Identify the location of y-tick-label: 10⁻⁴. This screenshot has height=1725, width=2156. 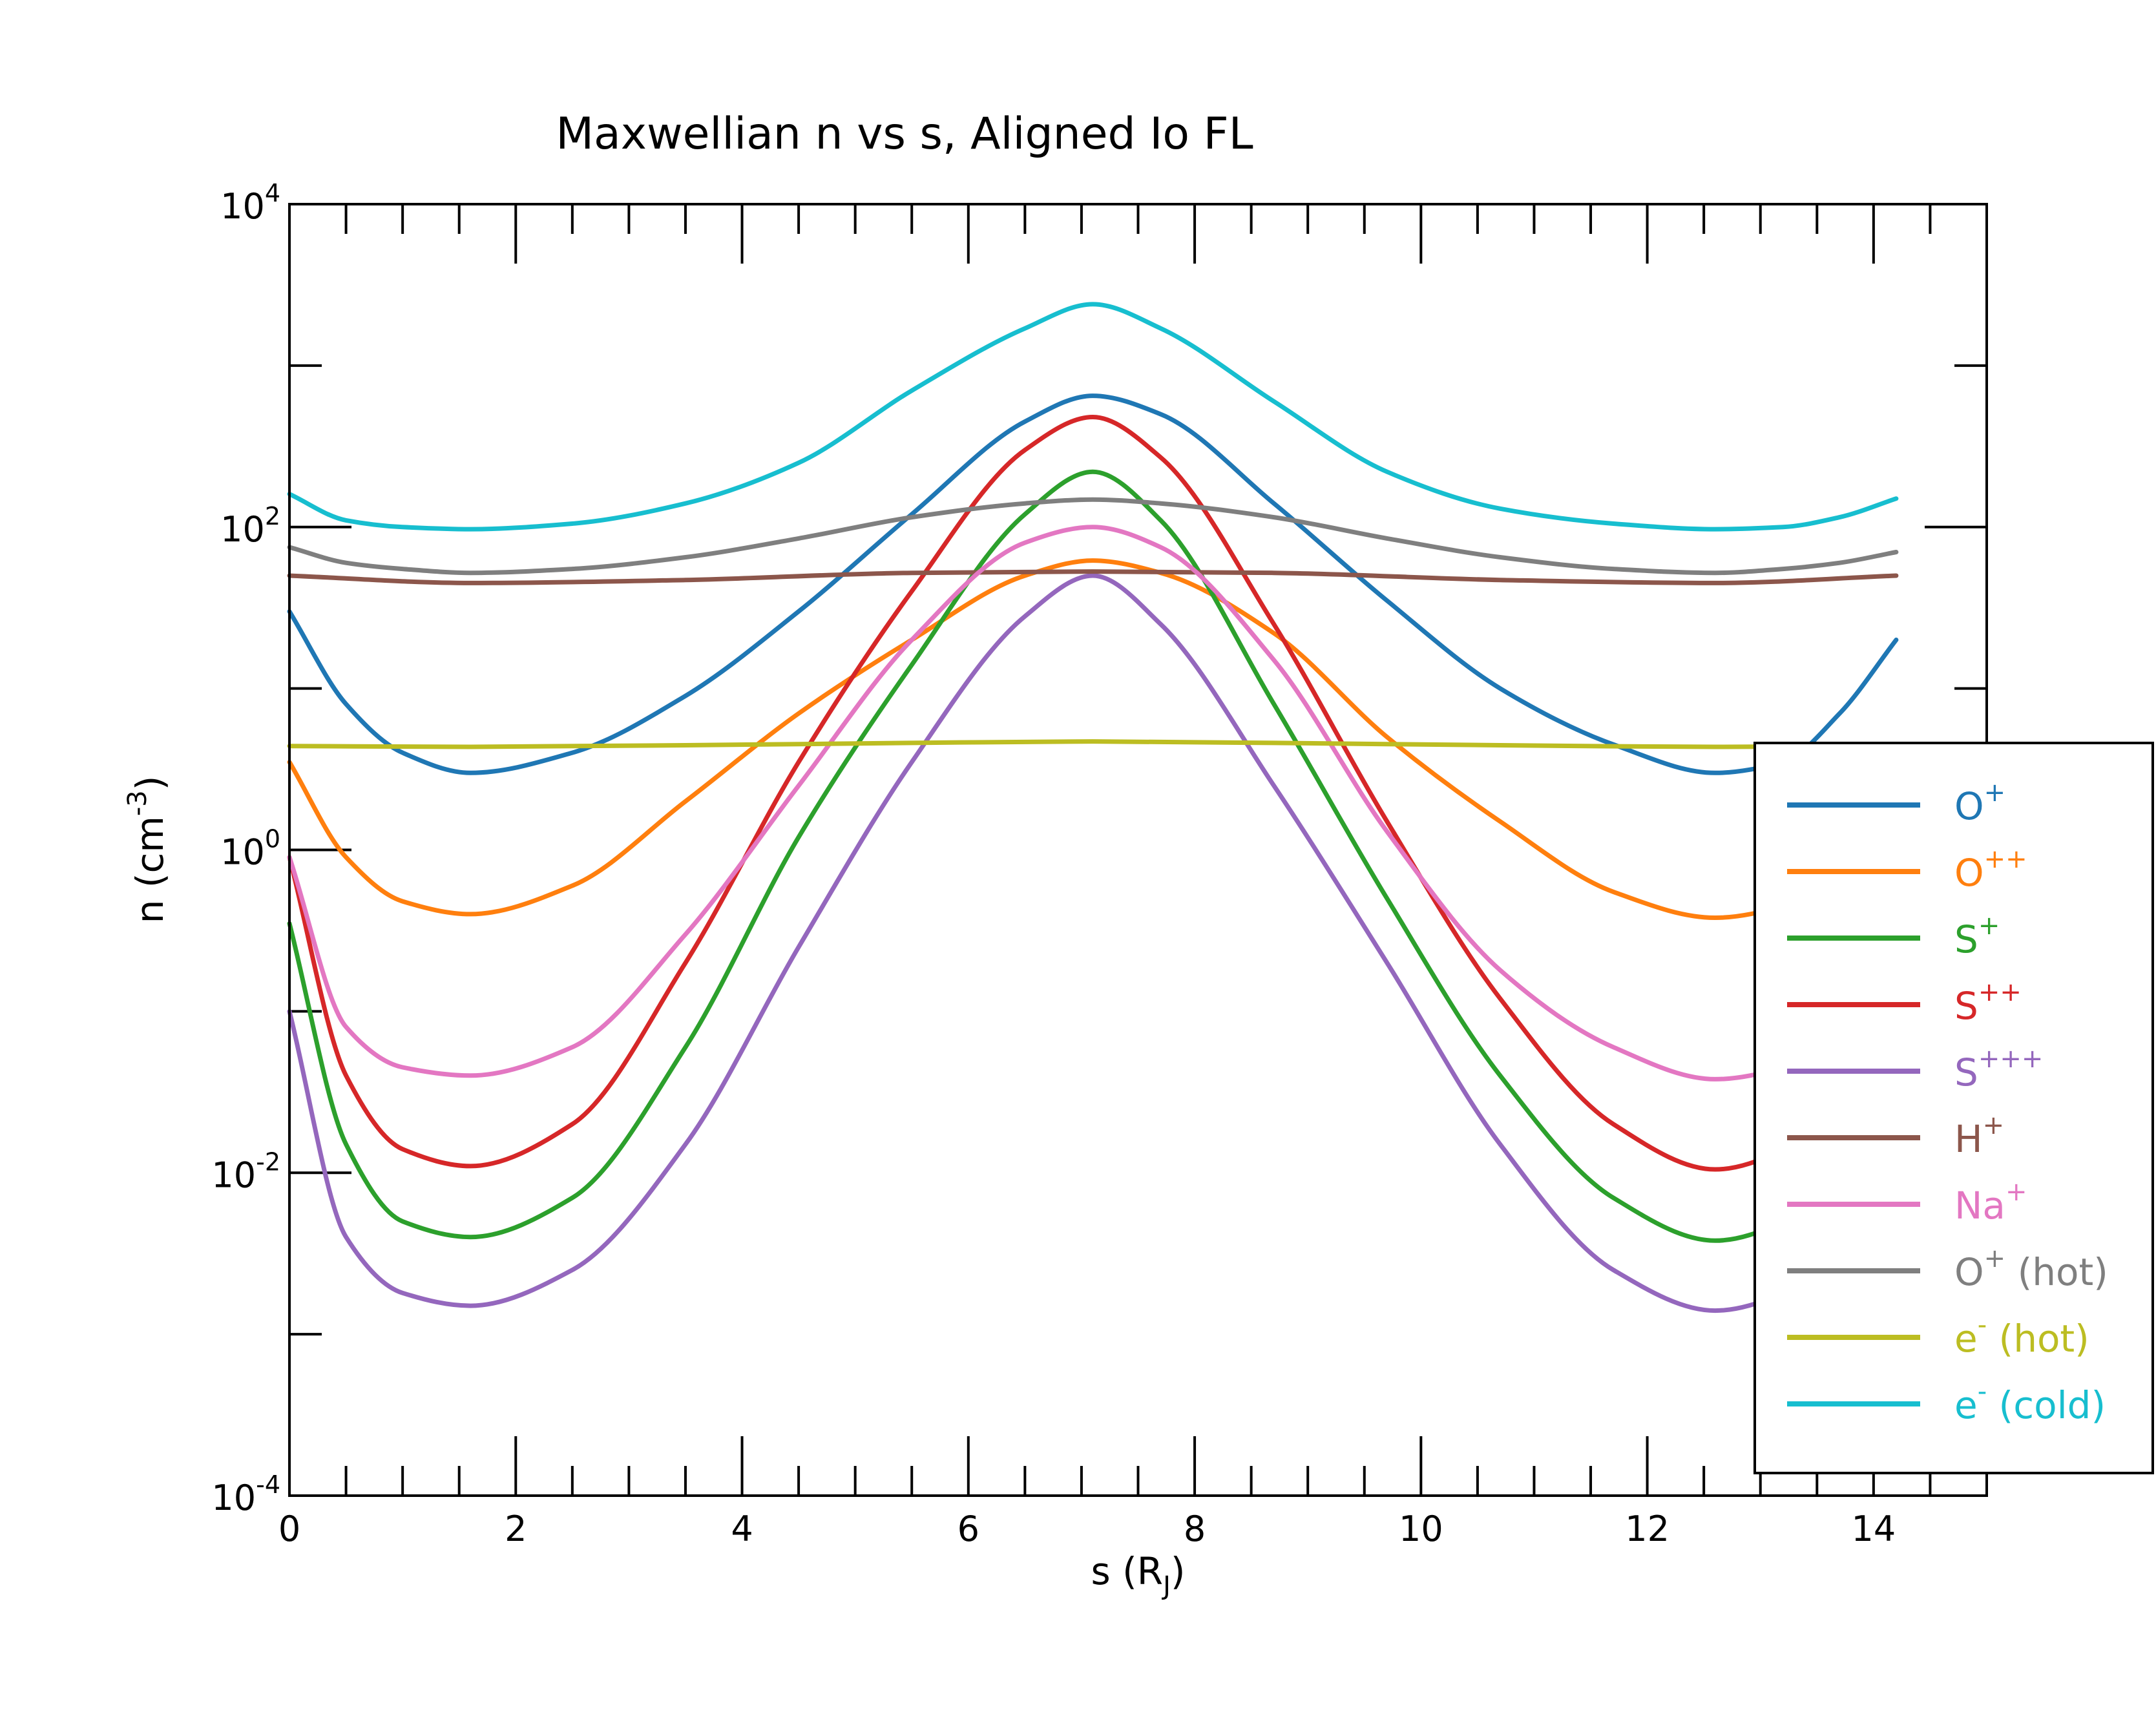
(245, 1494).